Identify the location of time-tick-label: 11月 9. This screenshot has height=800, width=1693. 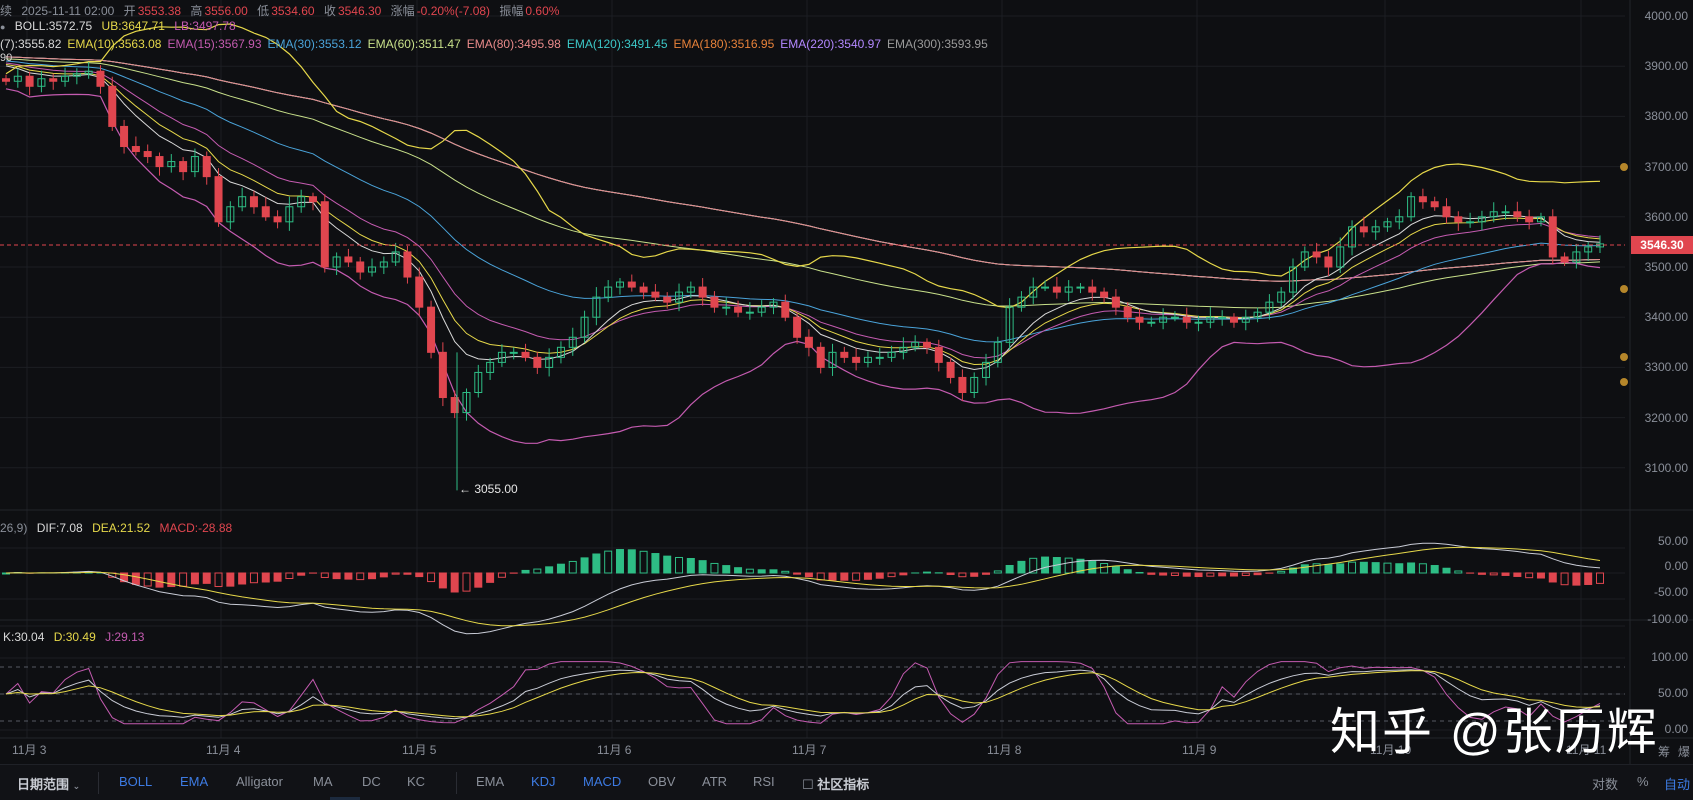
(1199, 749).